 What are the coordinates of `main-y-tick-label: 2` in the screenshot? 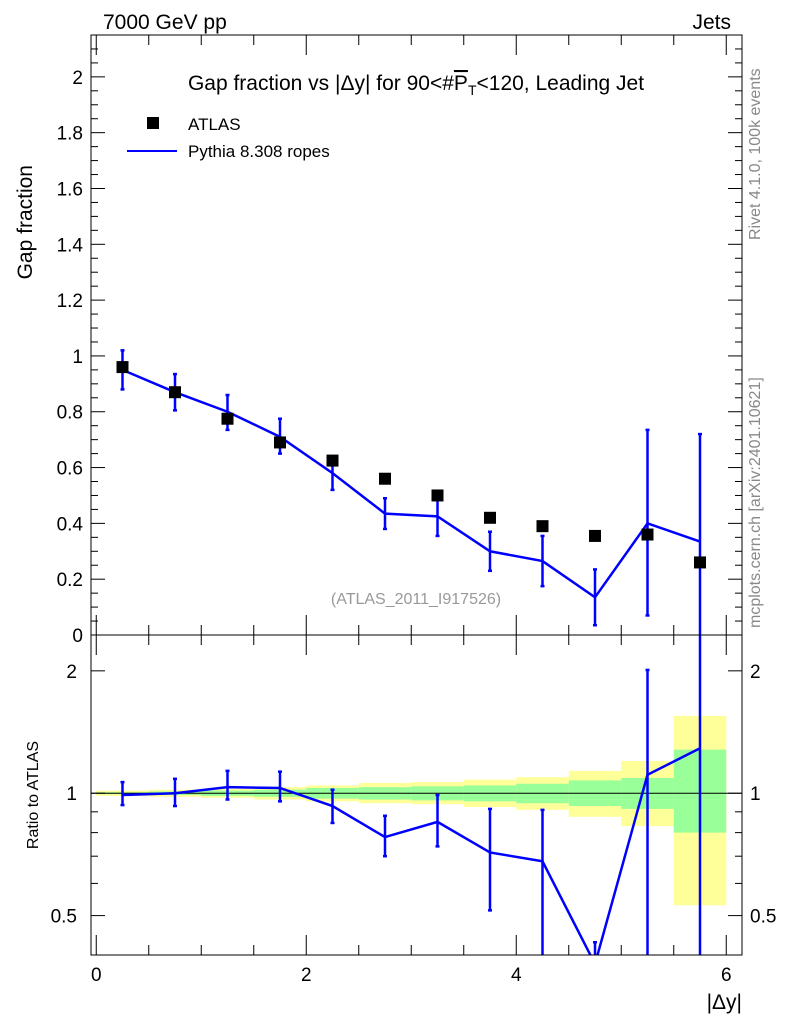 It's located at (77, 78).